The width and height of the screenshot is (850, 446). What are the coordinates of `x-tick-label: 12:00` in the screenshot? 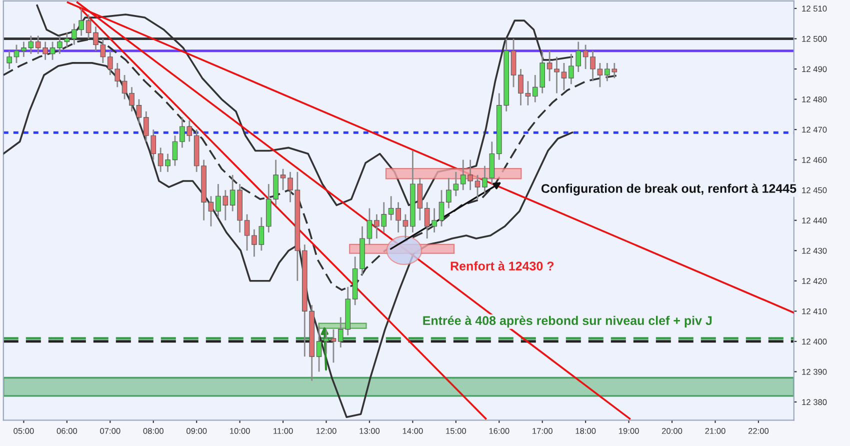 It's located at (326, 431).